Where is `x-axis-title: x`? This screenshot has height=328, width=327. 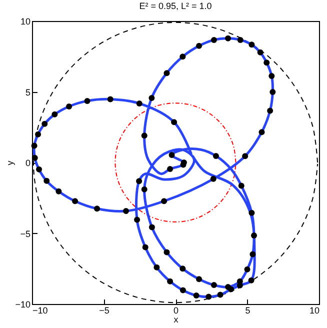 x-axis-title: x is located at coordinates (176, 319).